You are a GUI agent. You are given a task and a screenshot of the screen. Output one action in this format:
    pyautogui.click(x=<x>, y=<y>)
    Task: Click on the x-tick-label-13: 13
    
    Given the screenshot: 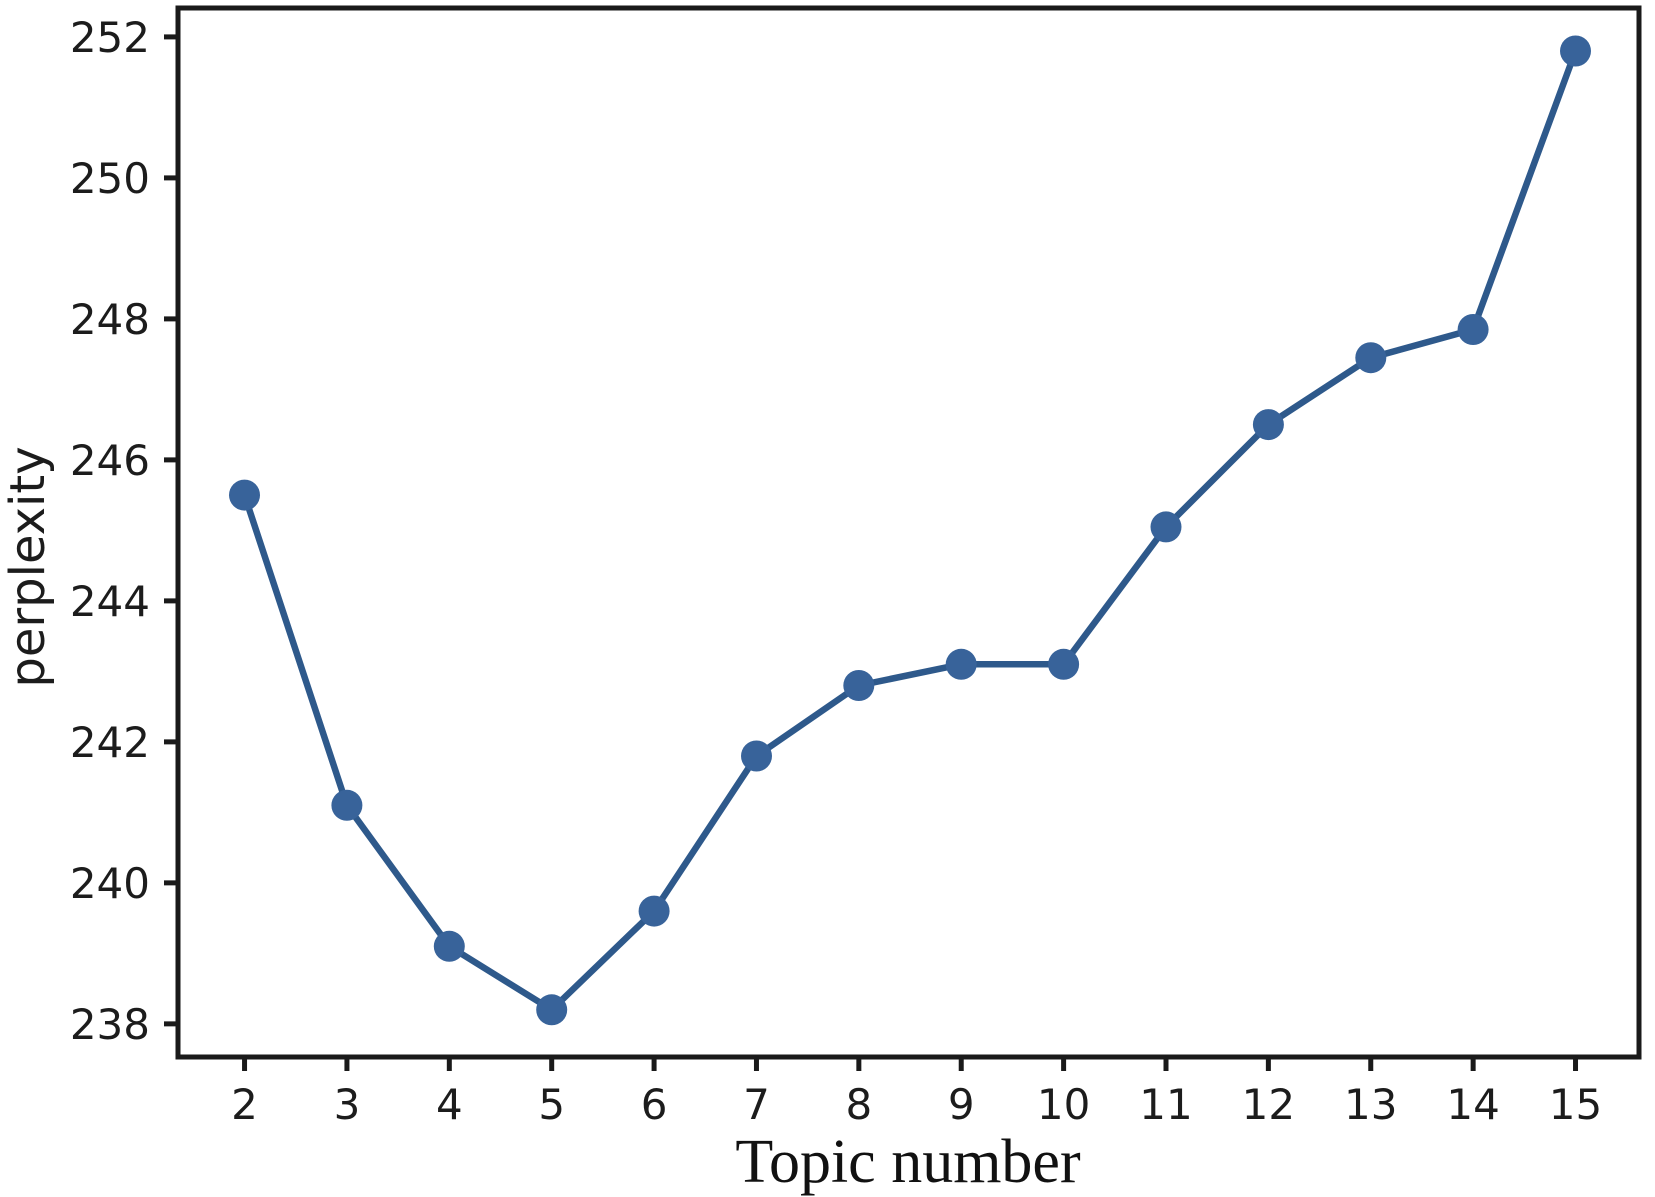 What is the action you would take?
    pyautogui.click(x=1370, y=1104)
    